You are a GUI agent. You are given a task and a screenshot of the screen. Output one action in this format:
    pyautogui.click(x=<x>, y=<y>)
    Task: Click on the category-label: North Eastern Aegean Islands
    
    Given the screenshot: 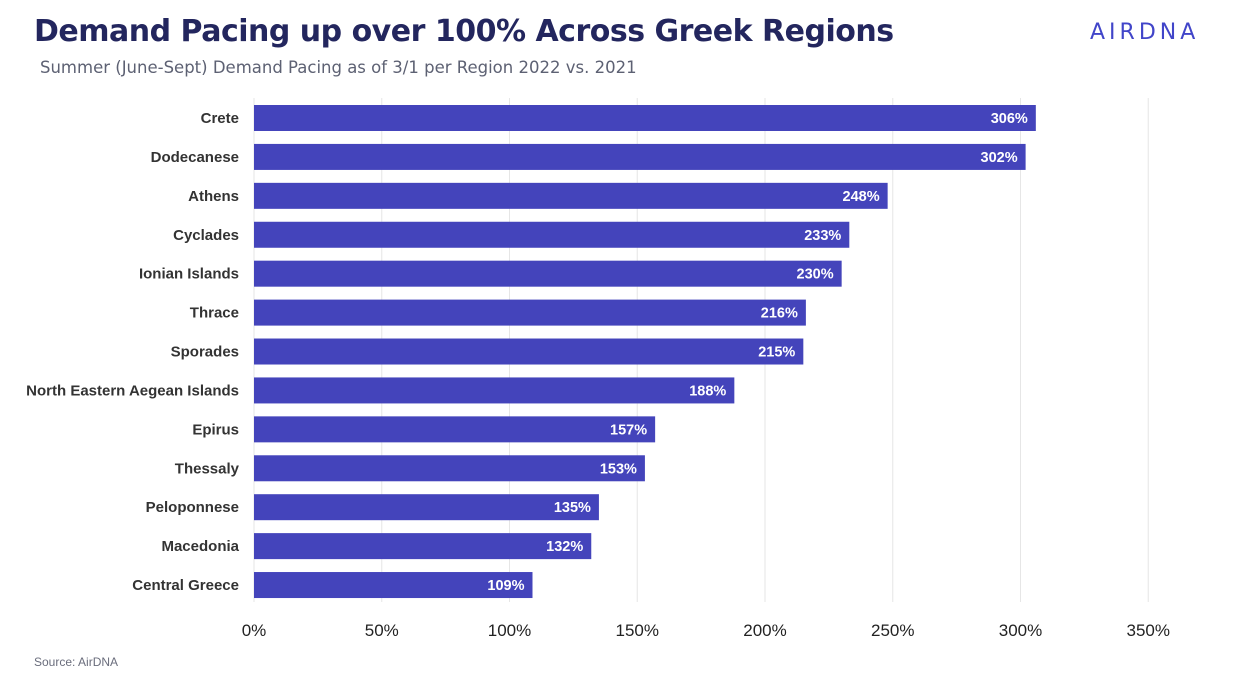 What is the action you would take?
    pyautogui.click(x=132, y=390)
    